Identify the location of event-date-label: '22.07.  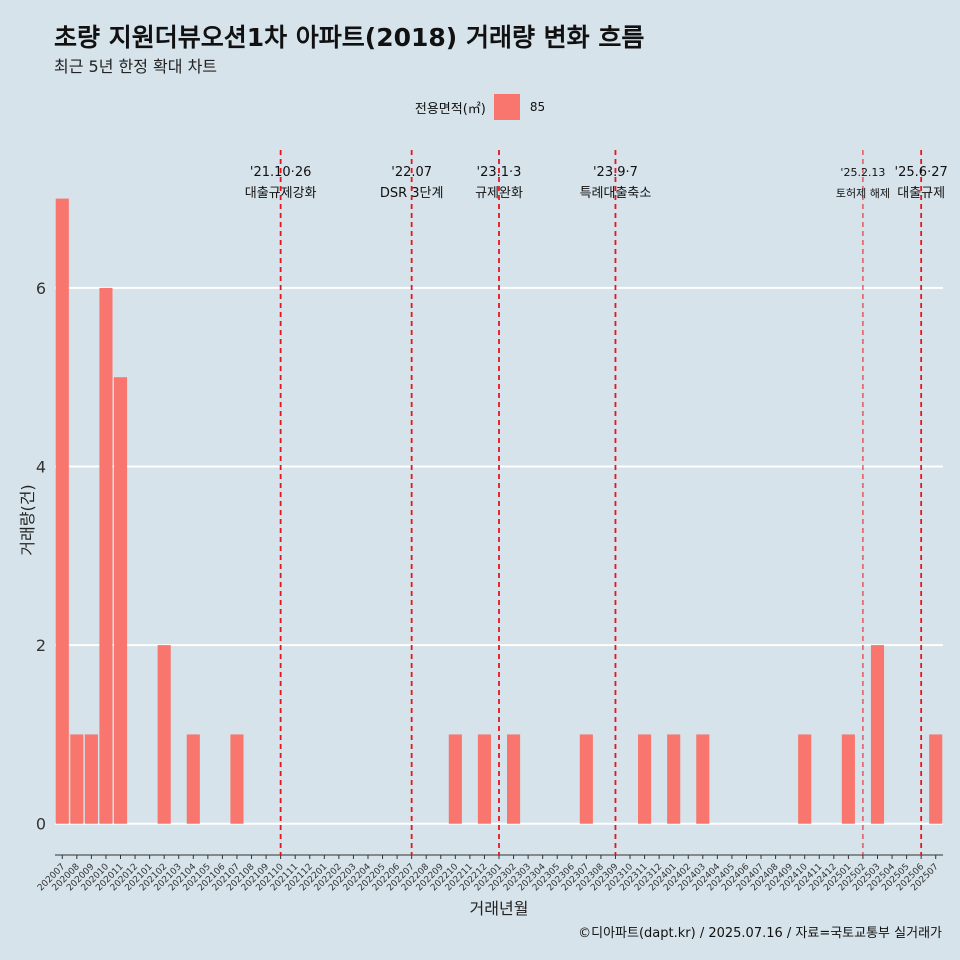
(411, 172).